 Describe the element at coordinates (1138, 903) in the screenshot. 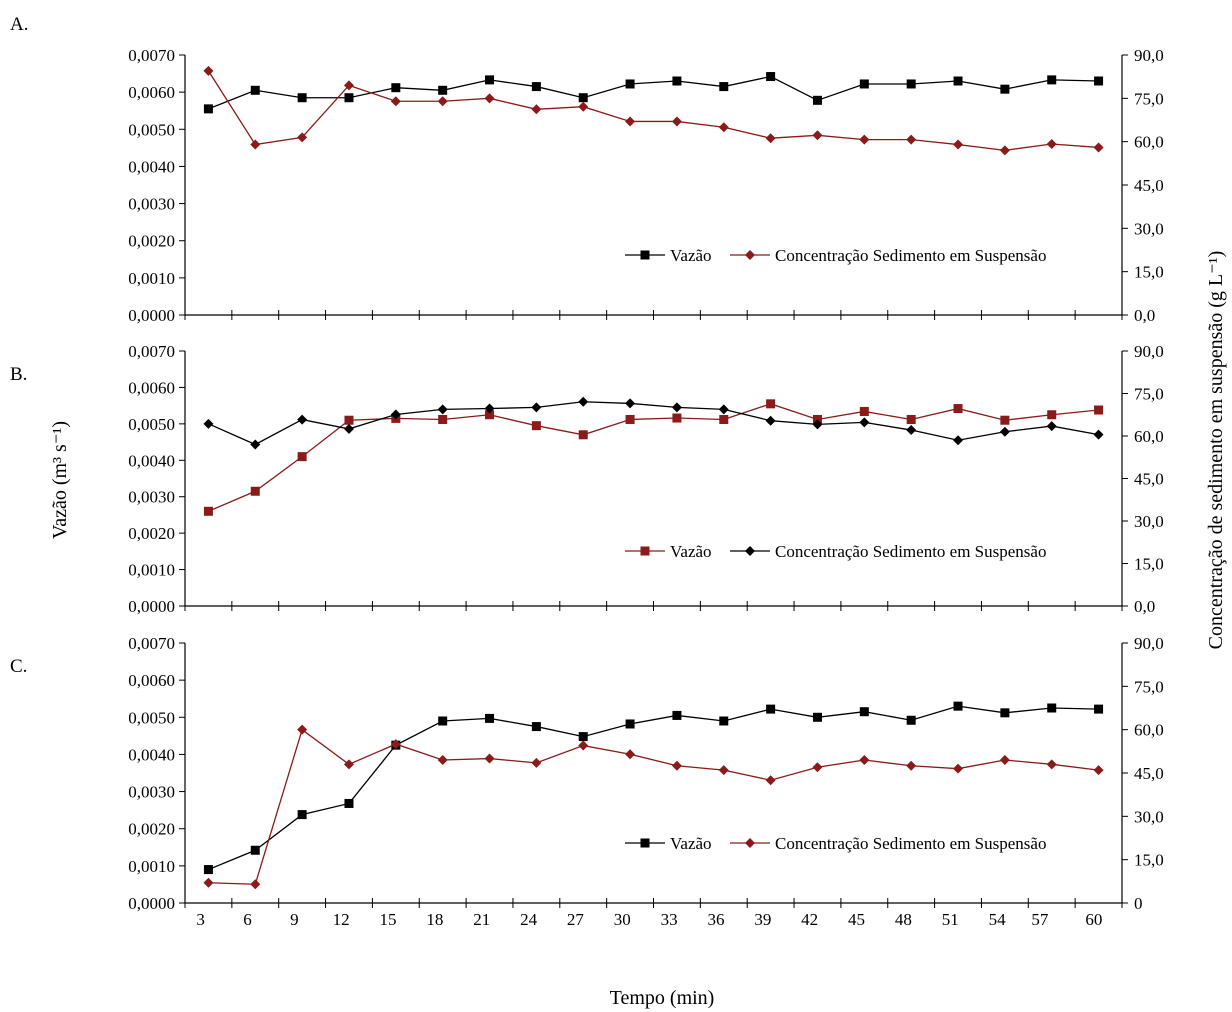

I see `right-tick-label: 0` at that location.